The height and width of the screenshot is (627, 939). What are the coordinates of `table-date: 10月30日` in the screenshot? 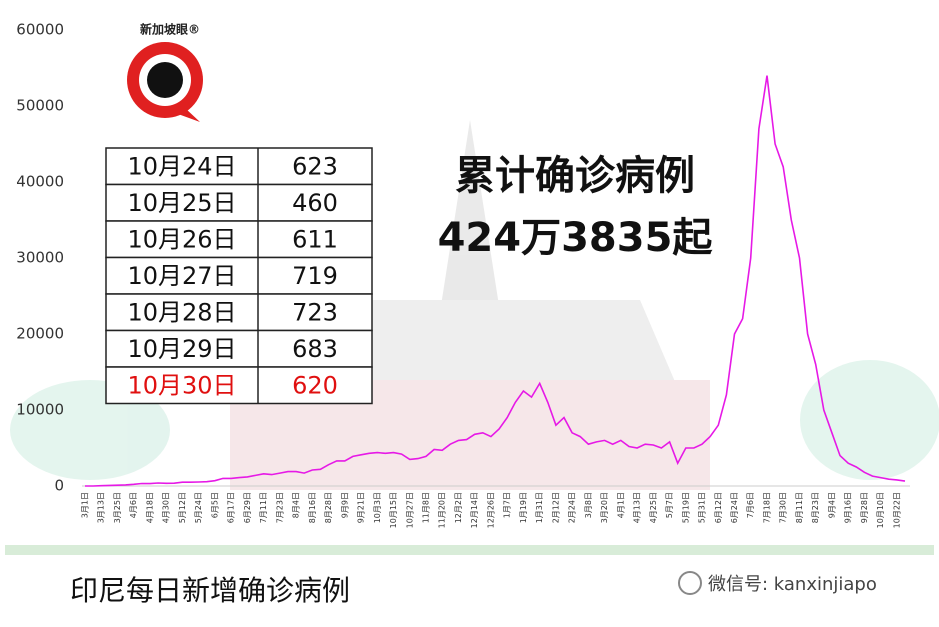 It's located at (181, 385).